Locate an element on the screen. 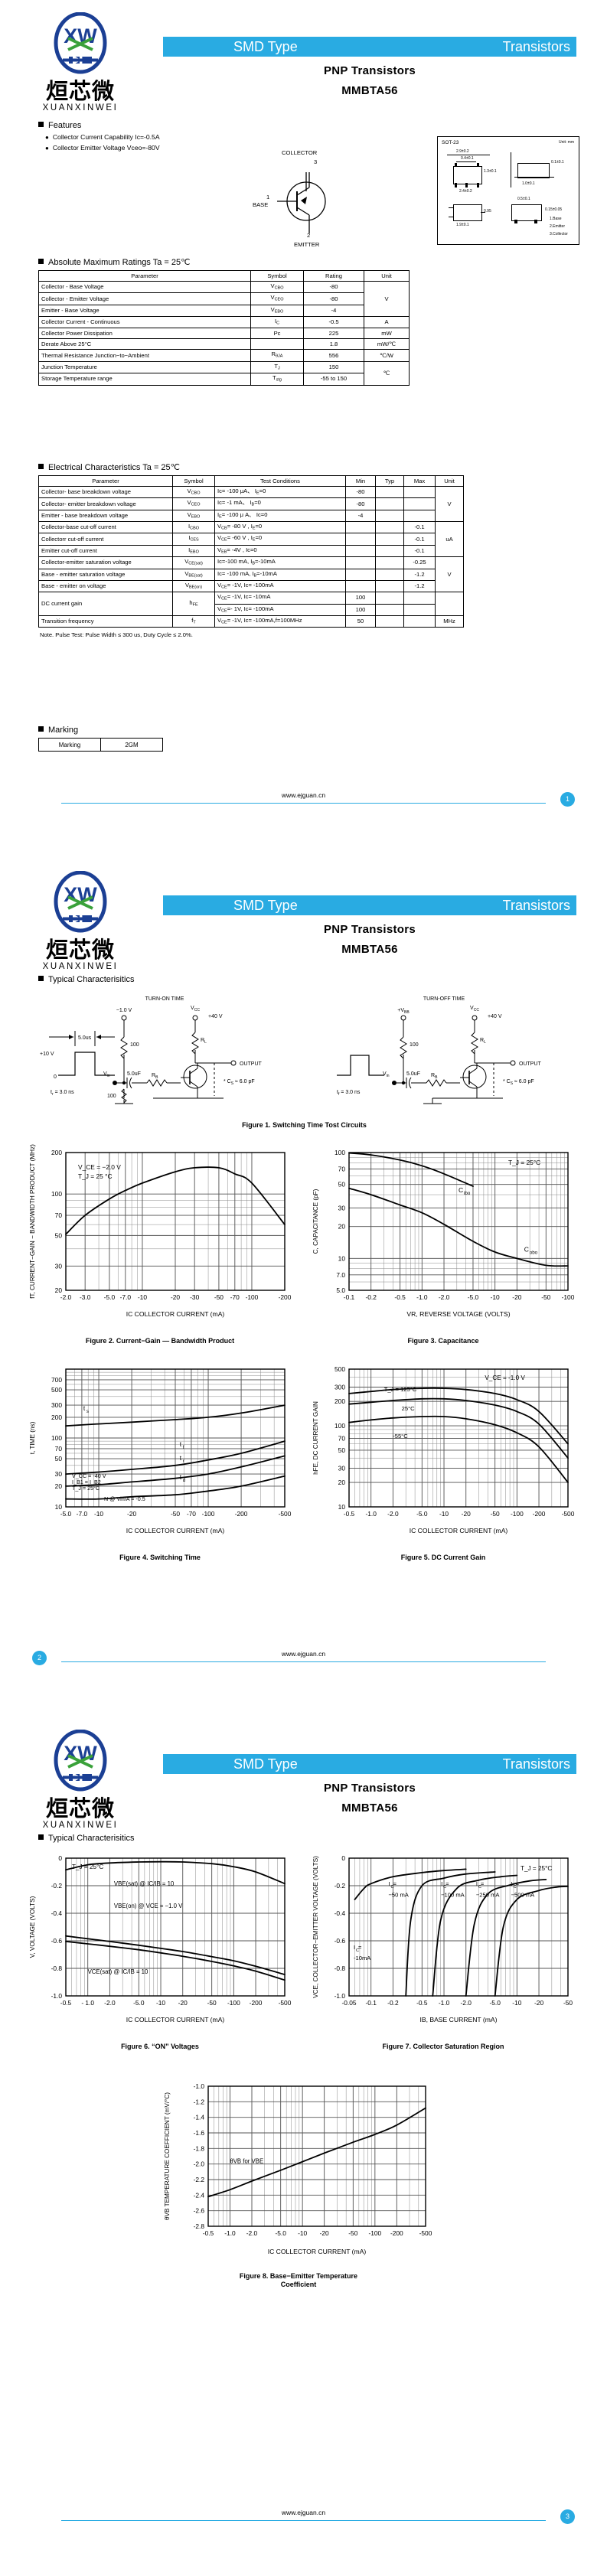  package-name: SOT-23 is located at coordinates (451, 142).